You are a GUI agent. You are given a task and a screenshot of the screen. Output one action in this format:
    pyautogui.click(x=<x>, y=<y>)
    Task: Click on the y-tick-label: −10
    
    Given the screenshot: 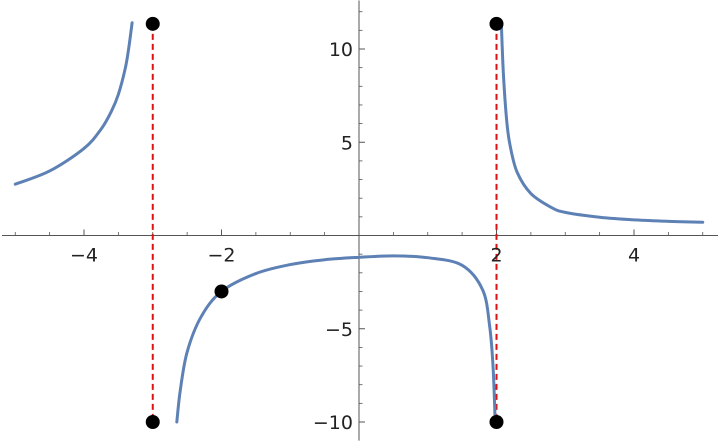 What is the action you would take?
    pyautogui.click(x=333, y=423)
    